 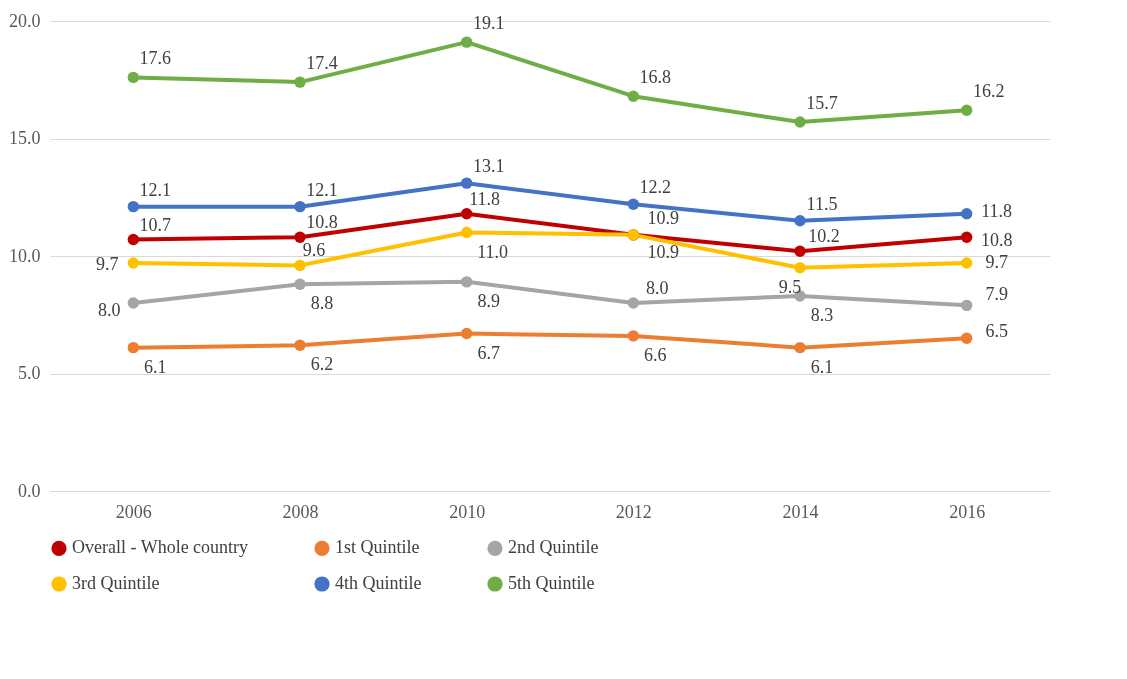 What do you see at coordinates (800, 511) in the screenshot?
I see `x-tick-label: 2014` at bounding box center [800, 511].